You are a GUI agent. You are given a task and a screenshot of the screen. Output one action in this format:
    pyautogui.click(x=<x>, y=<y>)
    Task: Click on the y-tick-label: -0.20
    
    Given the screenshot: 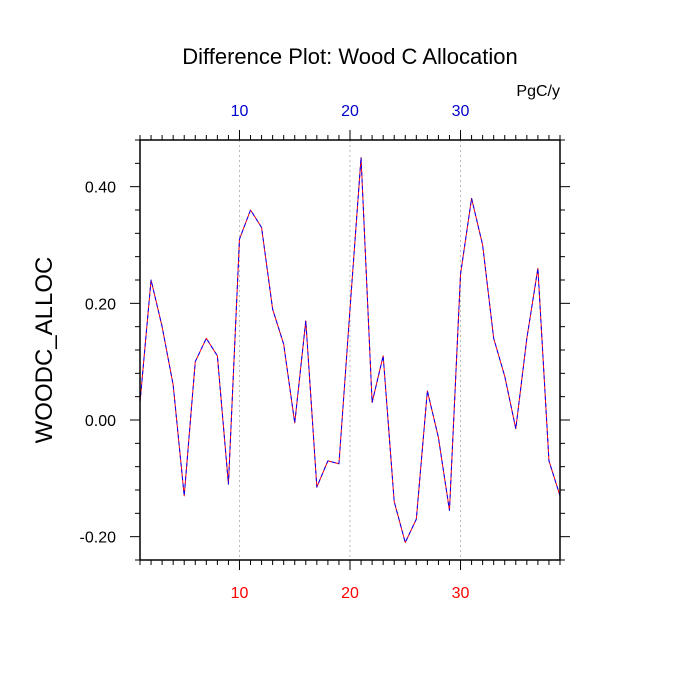 What is the action you would take?
    pyautogui.click(x=98, y=538)
    